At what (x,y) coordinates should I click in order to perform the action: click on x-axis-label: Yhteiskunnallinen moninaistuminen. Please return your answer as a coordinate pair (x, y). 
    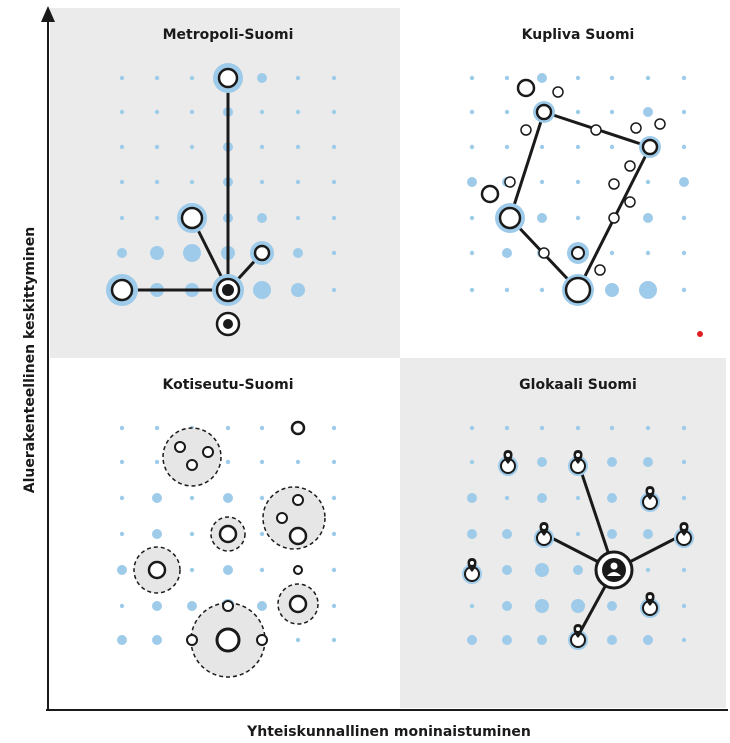
    Looking at the image, I should click on (388, 732).